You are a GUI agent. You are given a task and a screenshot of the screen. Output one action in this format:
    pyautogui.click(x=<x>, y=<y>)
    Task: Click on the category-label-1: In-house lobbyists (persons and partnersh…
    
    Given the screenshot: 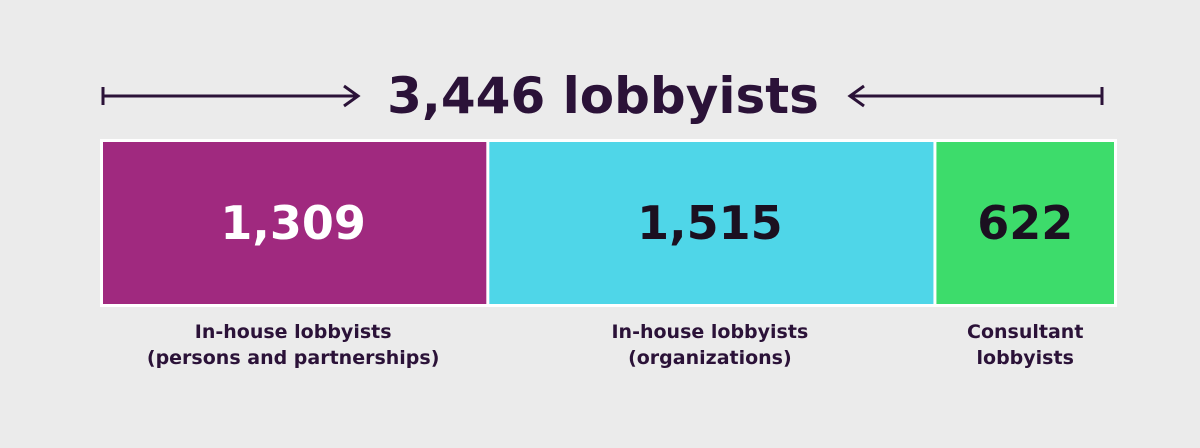 What is the action you would take?
    pyautogui.click(x=293, y=345)
    